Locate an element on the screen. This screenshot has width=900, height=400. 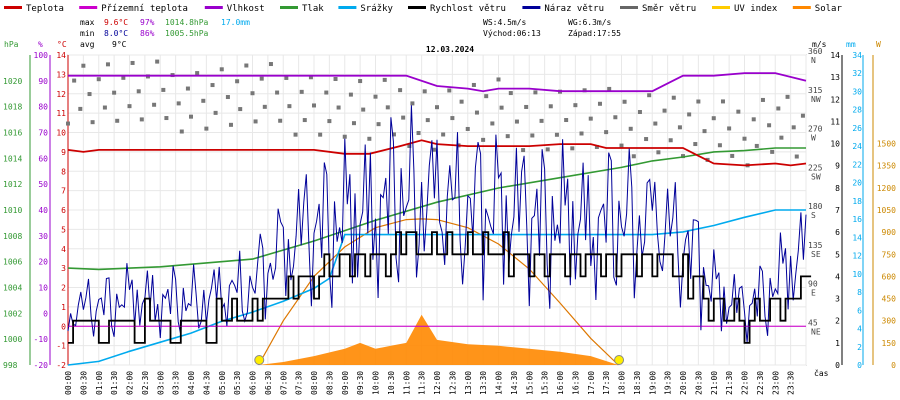
x-tick: 11:00 is located at coordinates (406, 383).